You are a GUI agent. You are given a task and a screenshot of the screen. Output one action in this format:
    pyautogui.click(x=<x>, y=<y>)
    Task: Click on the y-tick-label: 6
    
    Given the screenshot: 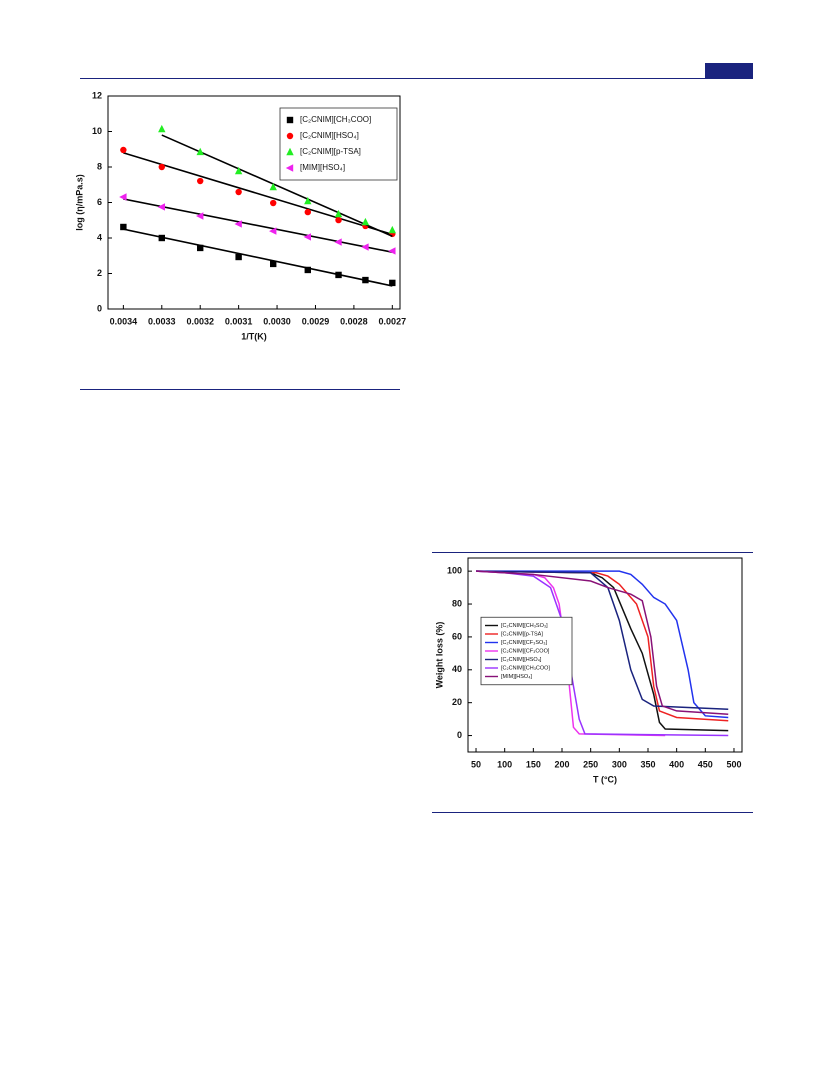 What is the action you would take?
    pyautogui.click(x=99, y=202)
    